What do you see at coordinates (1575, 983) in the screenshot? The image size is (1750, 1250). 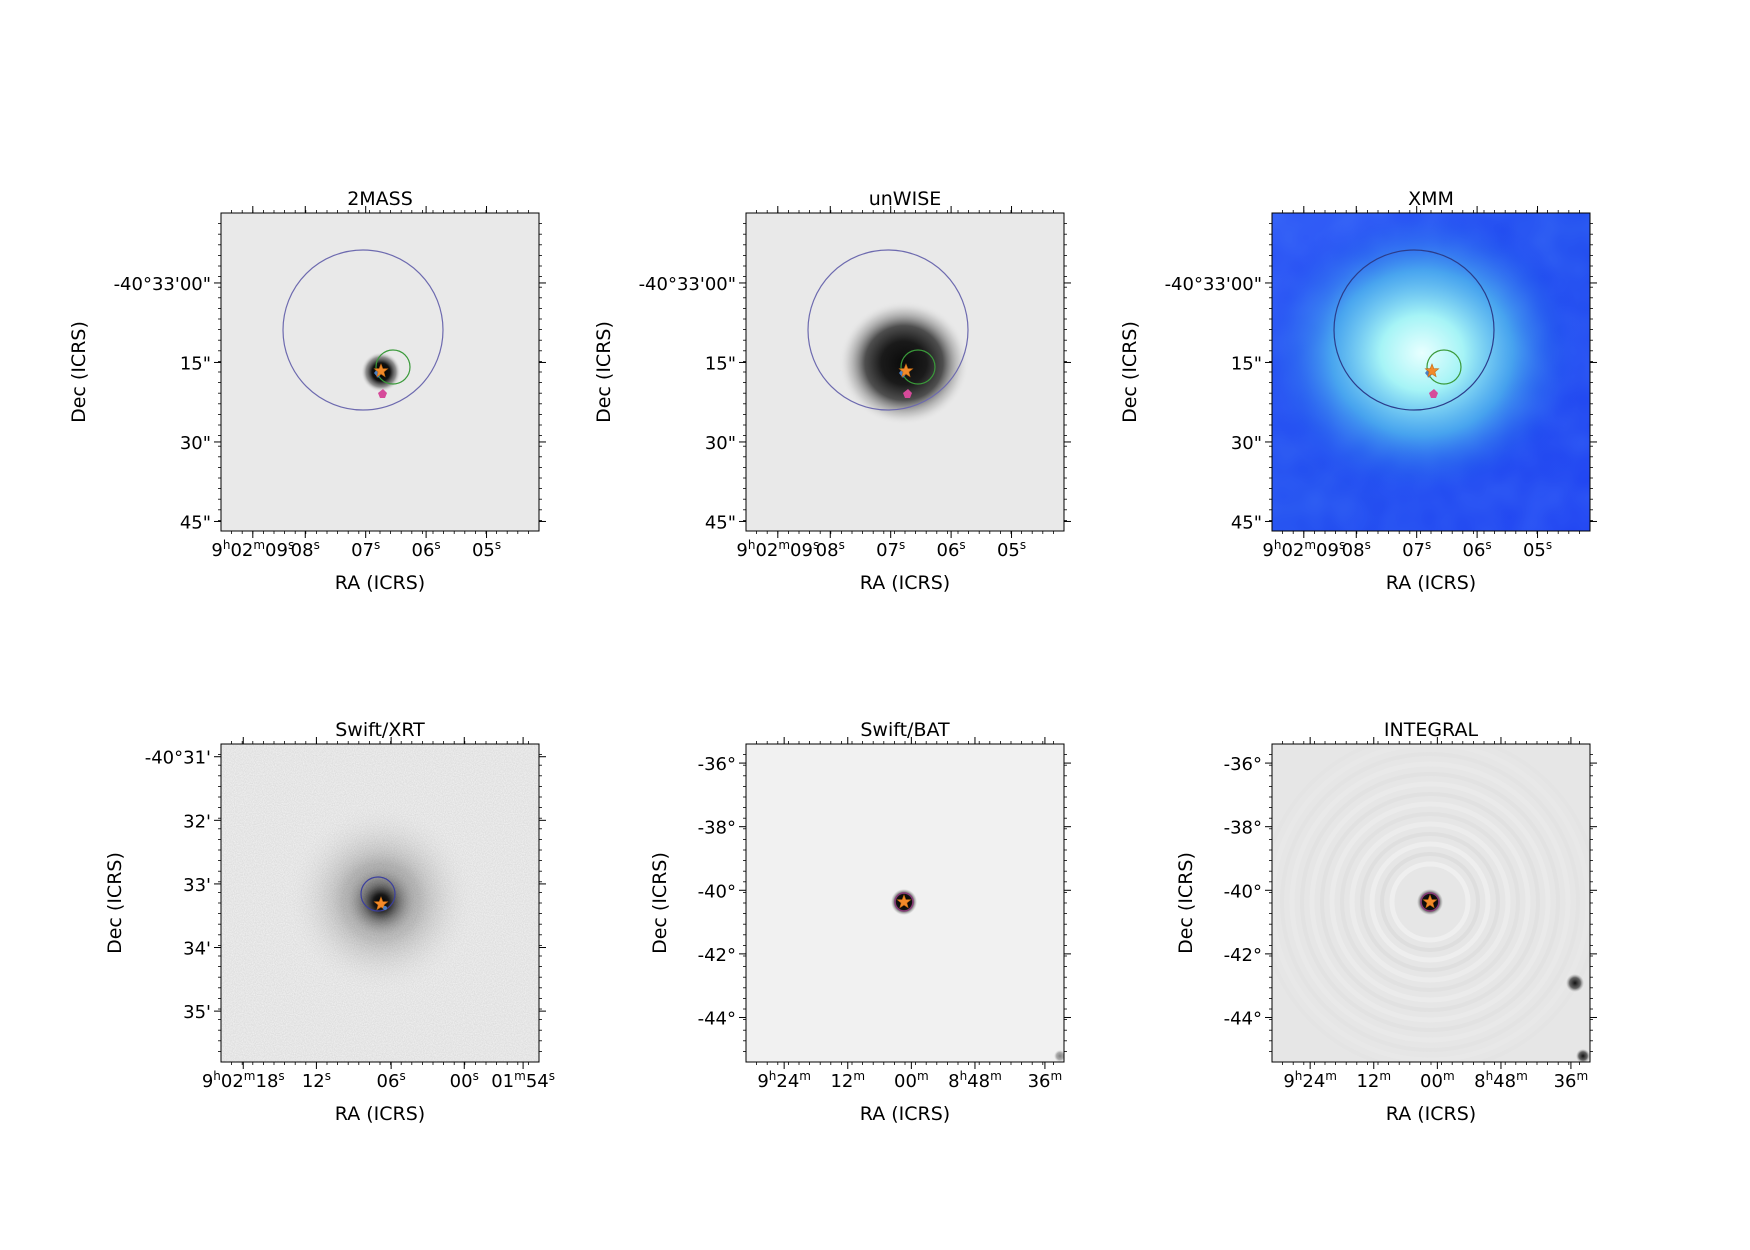 I see `secondary-source` at bounding box center [1575, 983].